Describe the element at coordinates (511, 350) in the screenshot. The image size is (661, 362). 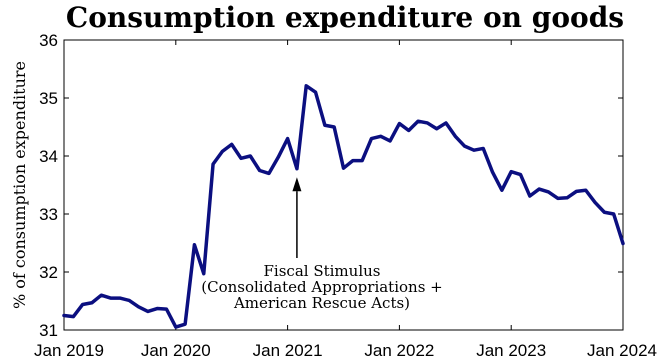
I see `x-tick-label: Jan 2023` at that location.